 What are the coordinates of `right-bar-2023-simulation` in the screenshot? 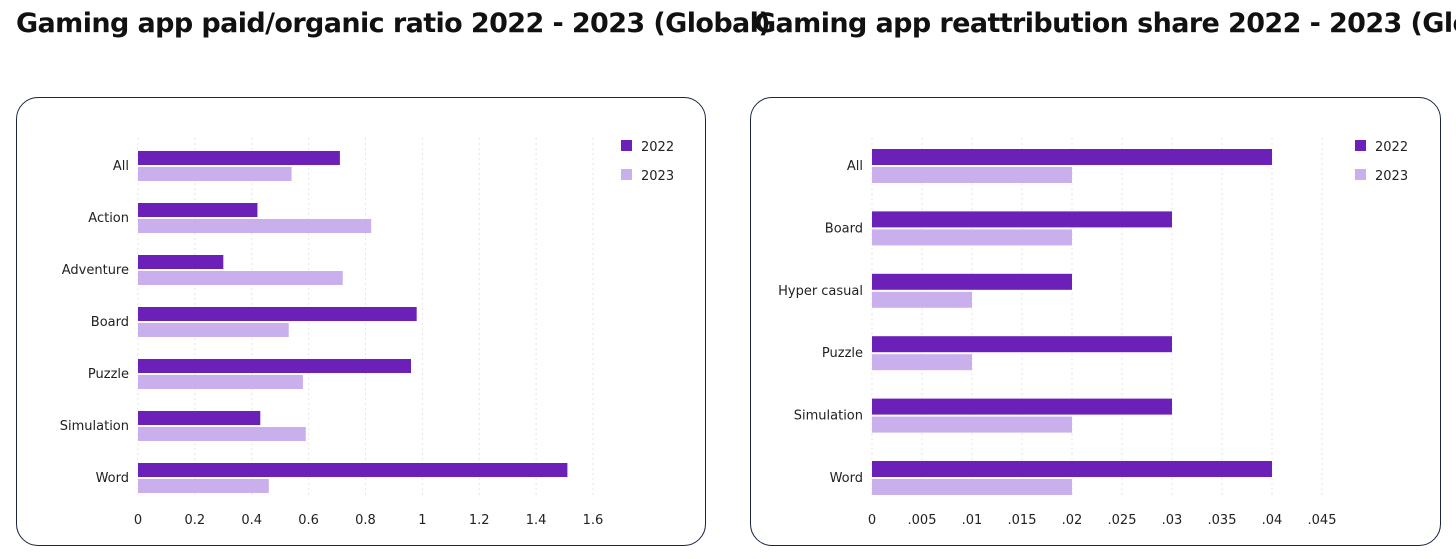 It's located at (972, 424).